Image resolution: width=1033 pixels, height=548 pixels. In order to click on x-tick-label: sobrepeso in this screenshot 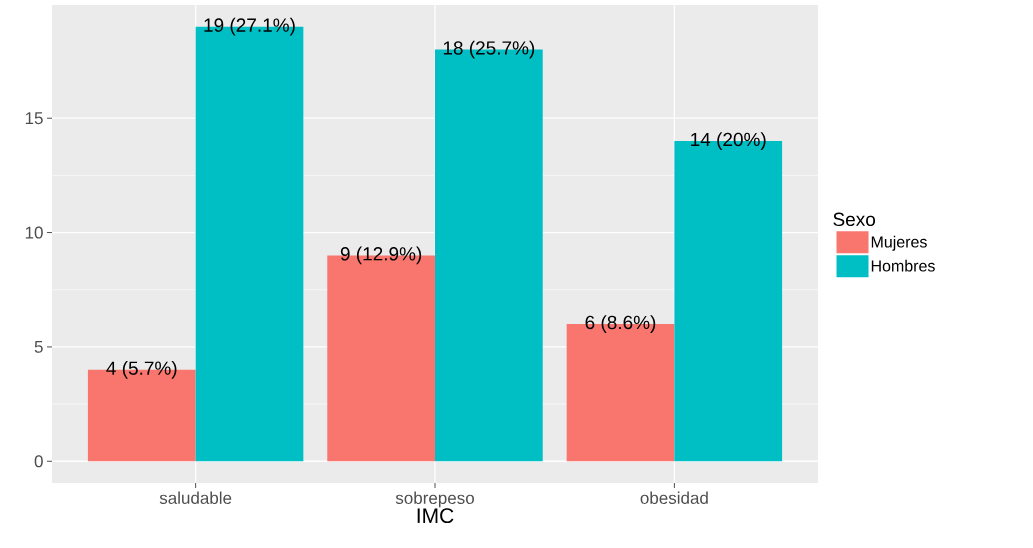, I will do `click(434, 499)`.